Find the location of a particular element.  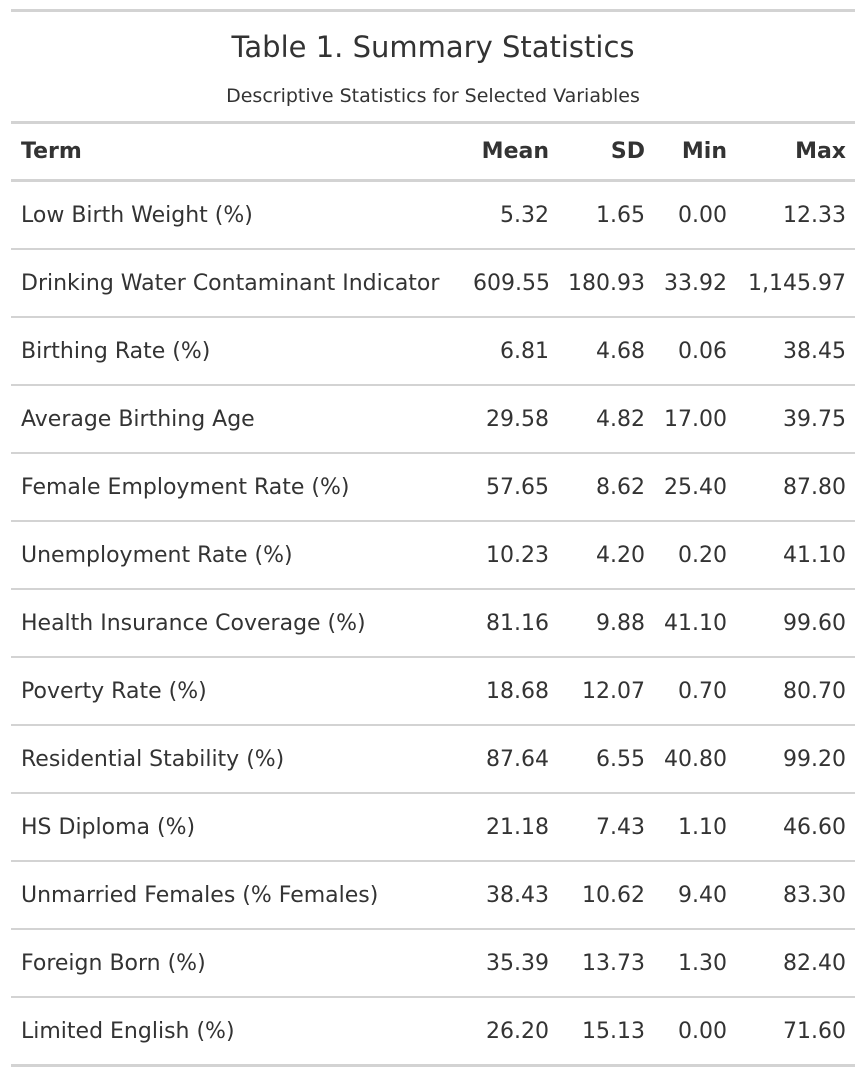

cell-sd: 10.62 is located at coordinates (606, 895).